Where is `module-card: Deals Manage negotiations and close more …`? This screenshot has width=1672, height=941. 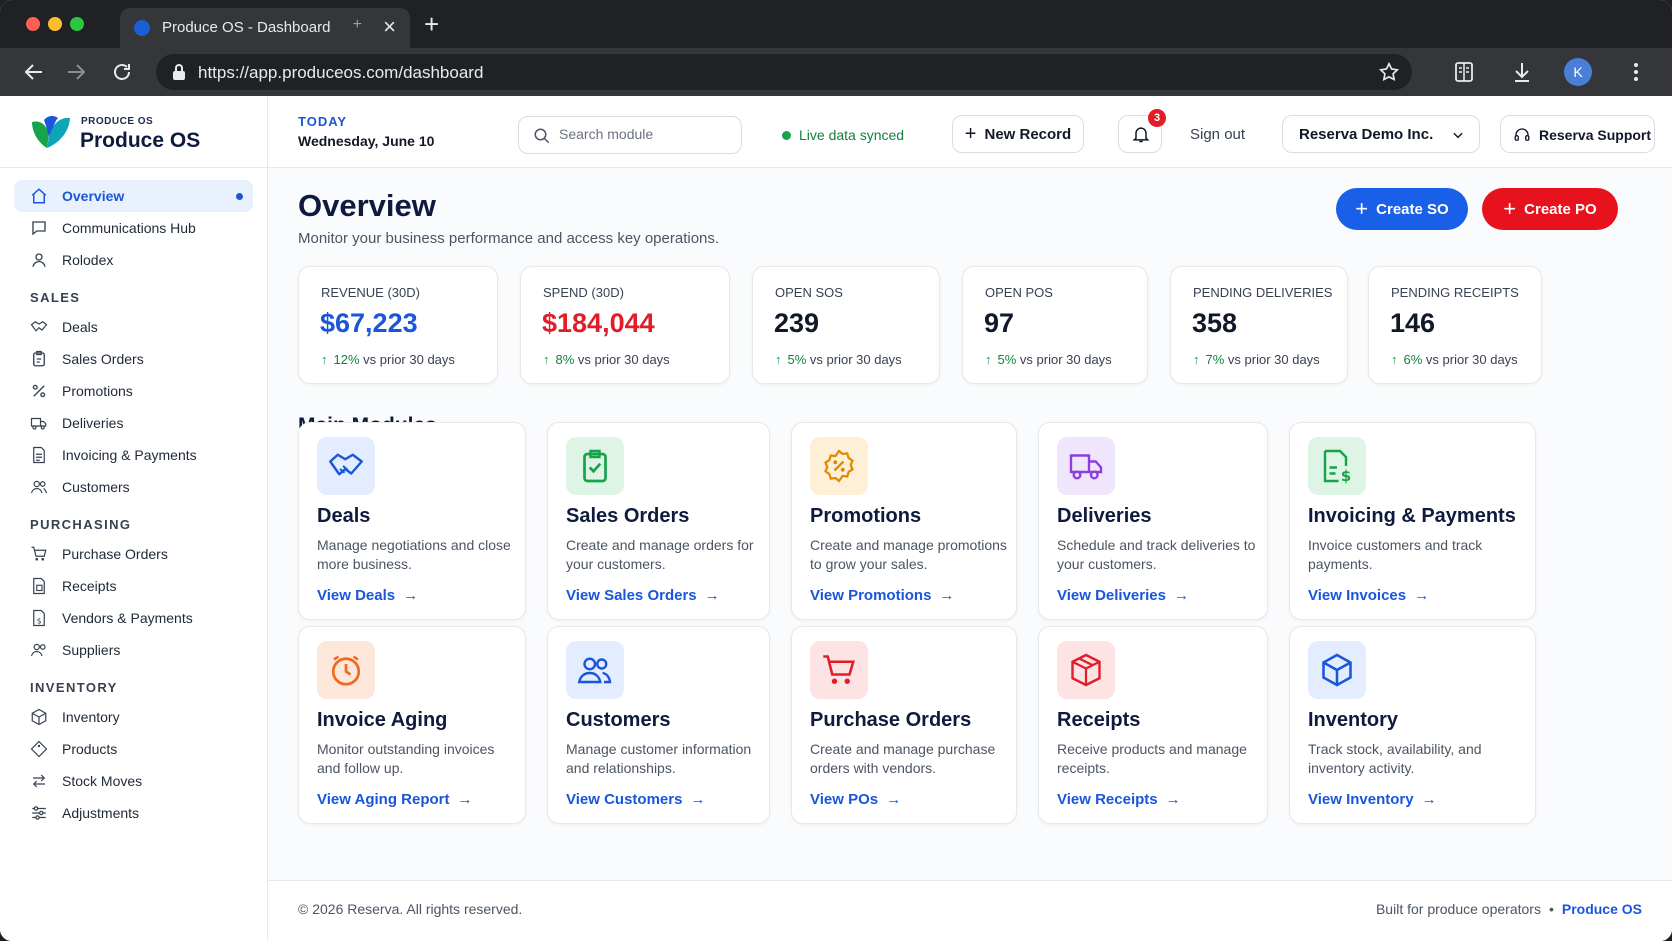
module-card: Deals Manage negotiations and close more … is located at coordinates (412, 521).